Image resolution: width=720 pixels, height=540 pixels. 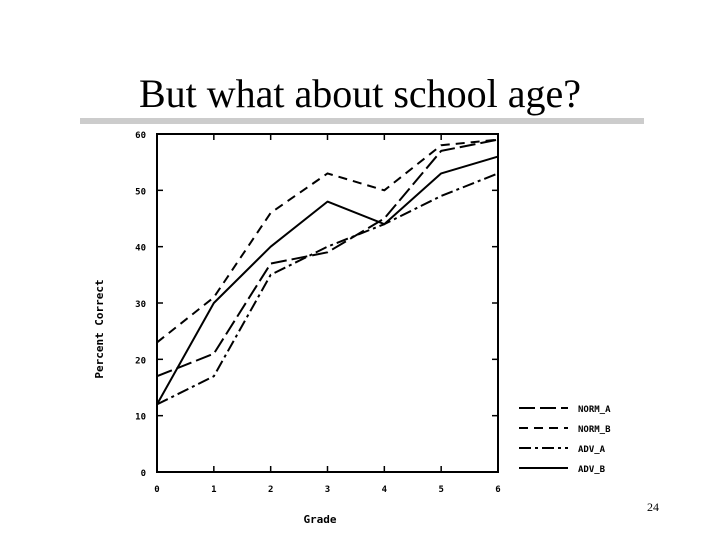 I want to click on x-tick-label: 0, so click(x=156, y=490).